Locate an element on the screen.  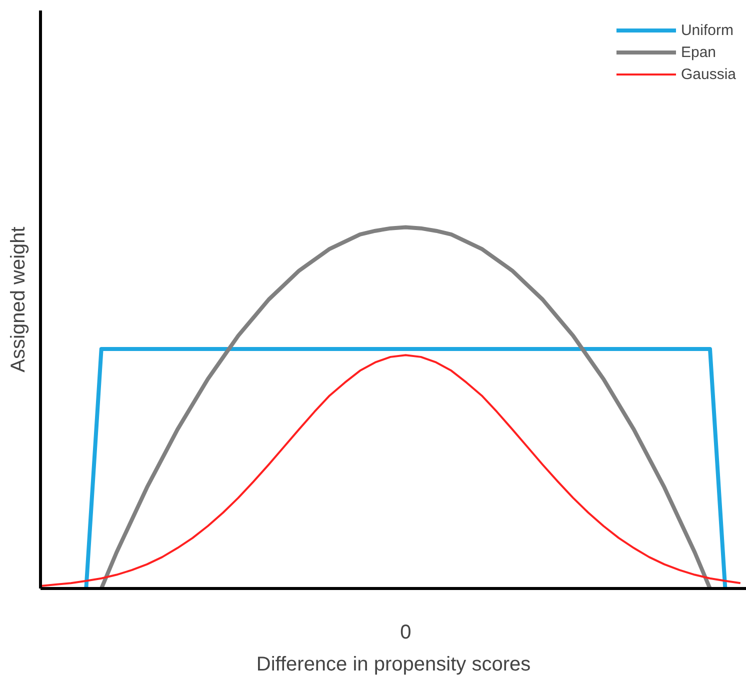
x-axis-title: Difference in propensity scores is located at coordinates (393, 665).